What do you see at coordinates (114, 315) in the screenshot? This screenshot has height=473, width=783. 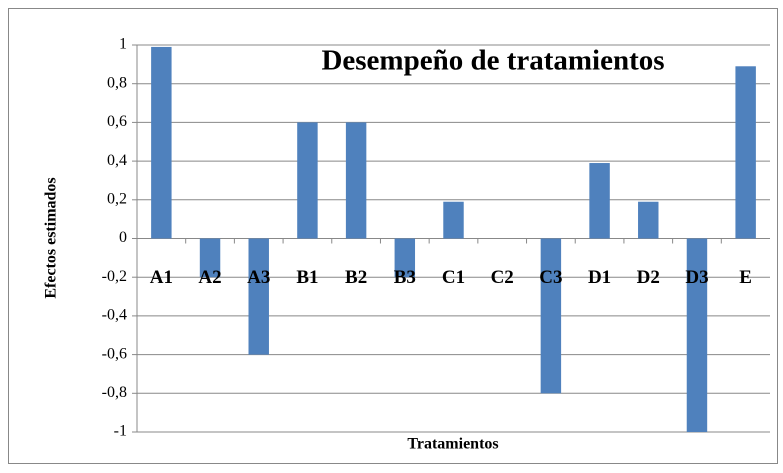 I see `y-tick-label: -0,4` at bounding box center [114, 315].